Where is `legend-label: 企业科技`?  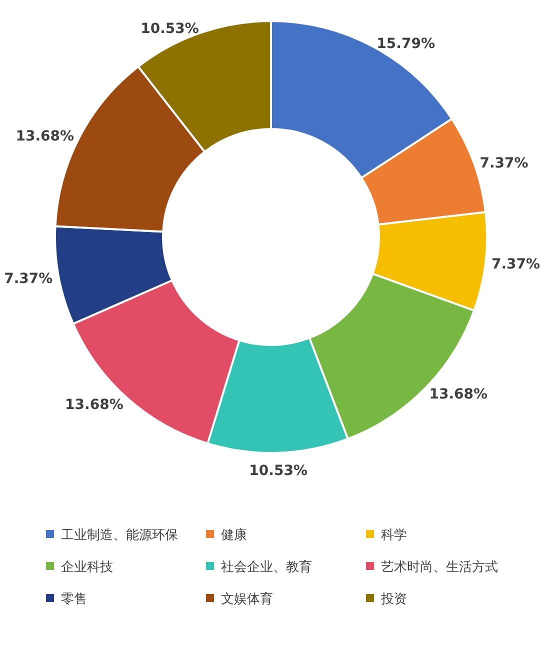 legend-label: 企业科技 is located at coordinates (87, 567).